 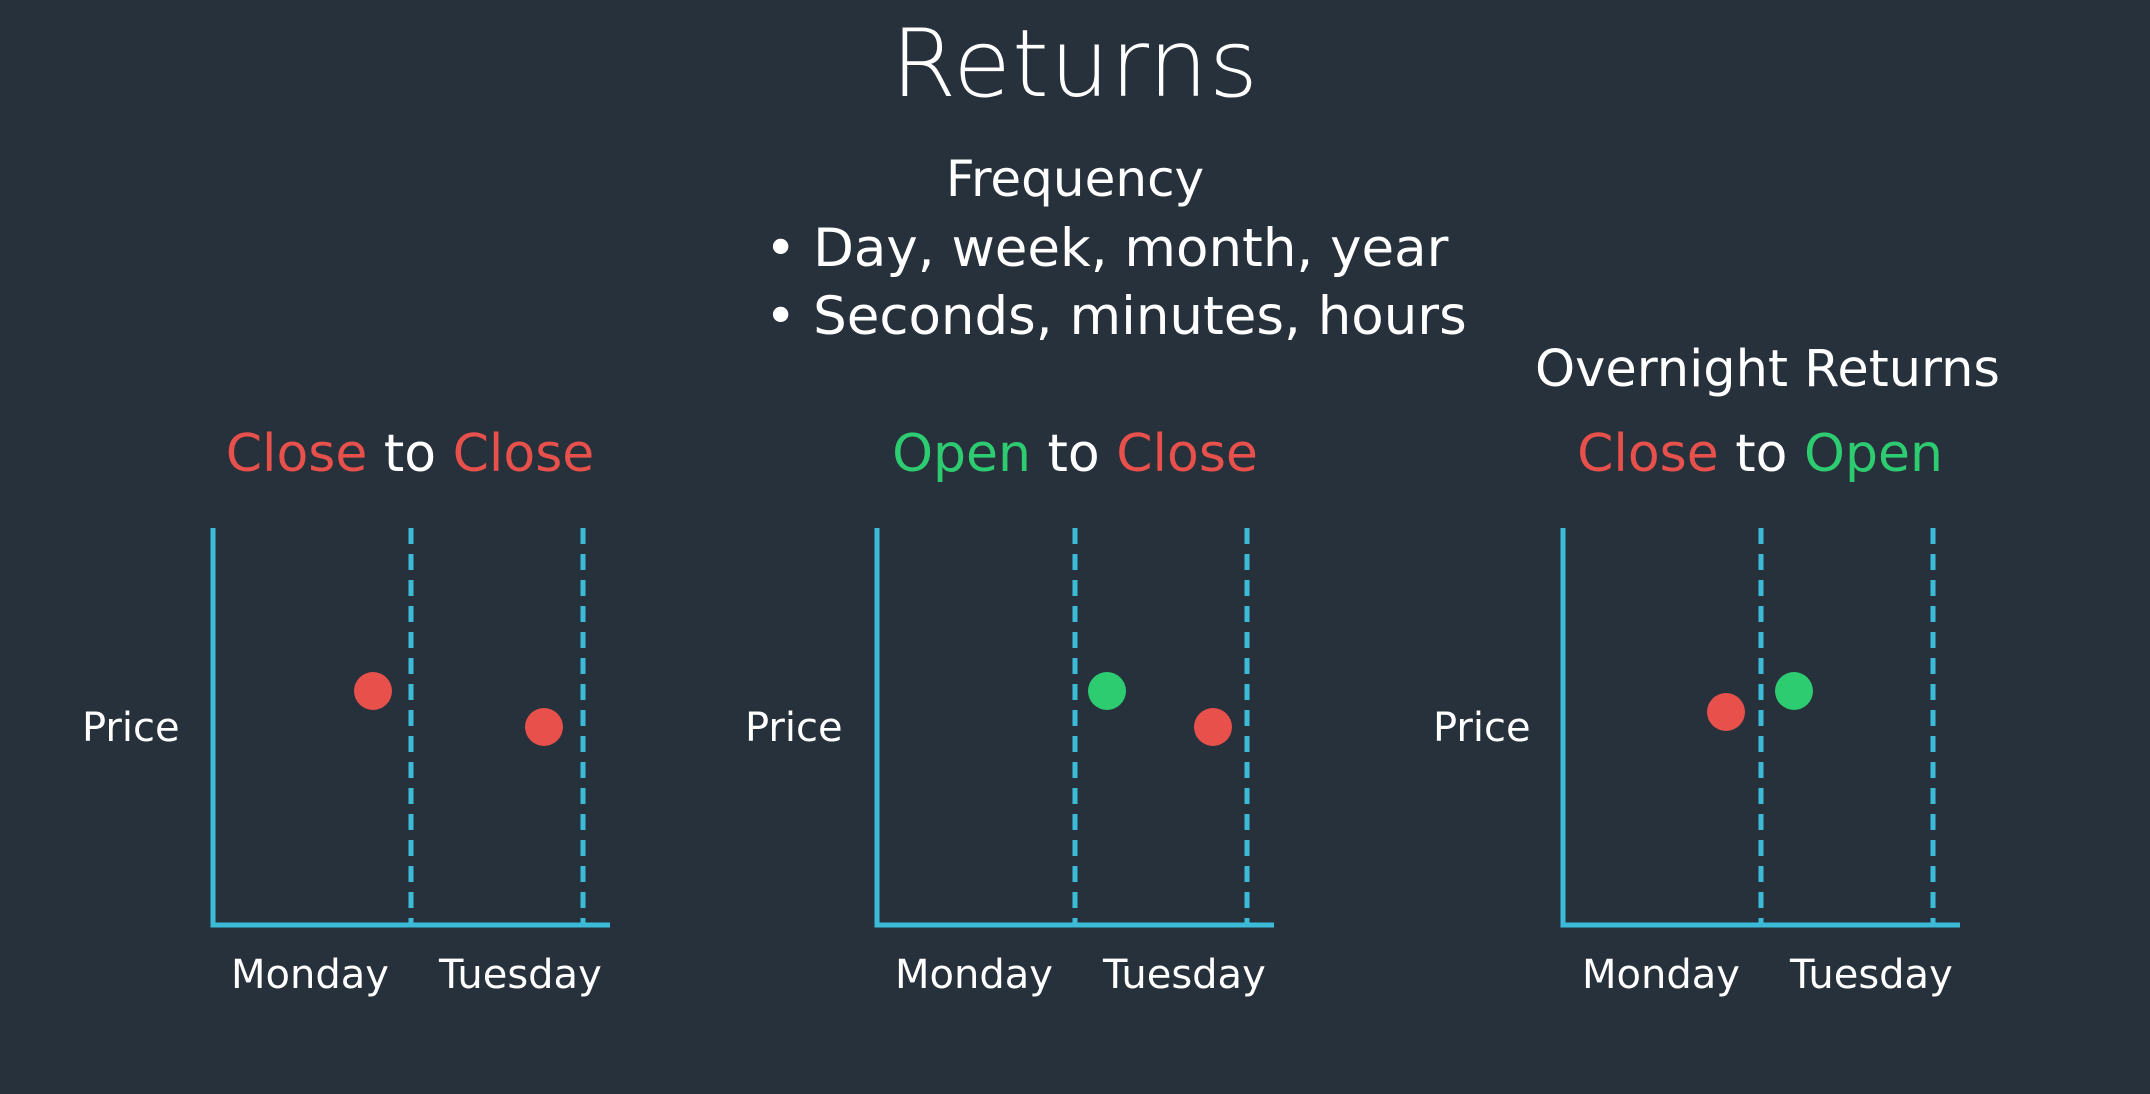 I want to click on panel-1-y-label: Price, so click(x=131, y=728).